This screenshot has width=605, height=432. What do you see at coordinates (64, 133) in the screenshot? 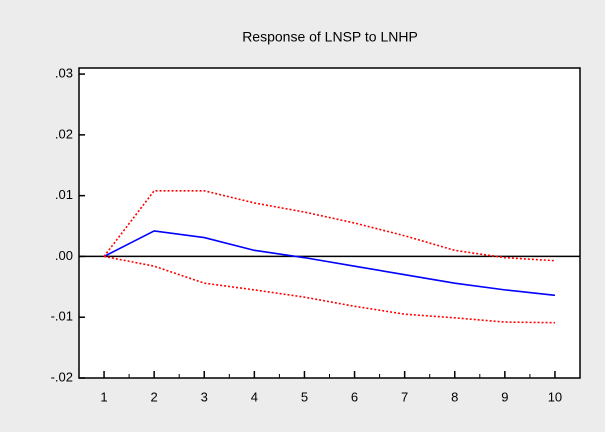
I see `y-tick-label: .02` at bounding box center [64, 133].